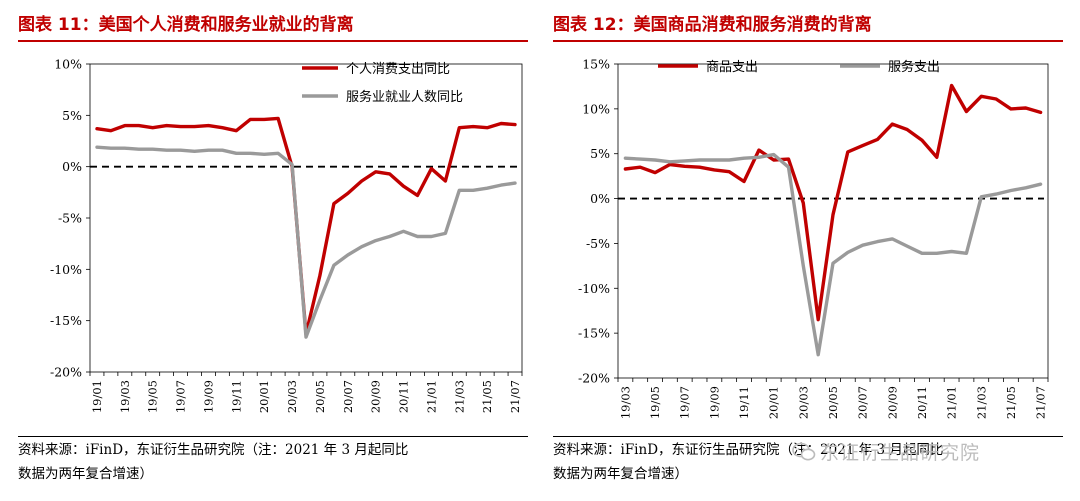 The width and height of the screenshot is (1080, 501). Describe the element at coordinates (236, 396) in the screenshot. I see `chart-11-x-tick-label: 19/11` at that location.